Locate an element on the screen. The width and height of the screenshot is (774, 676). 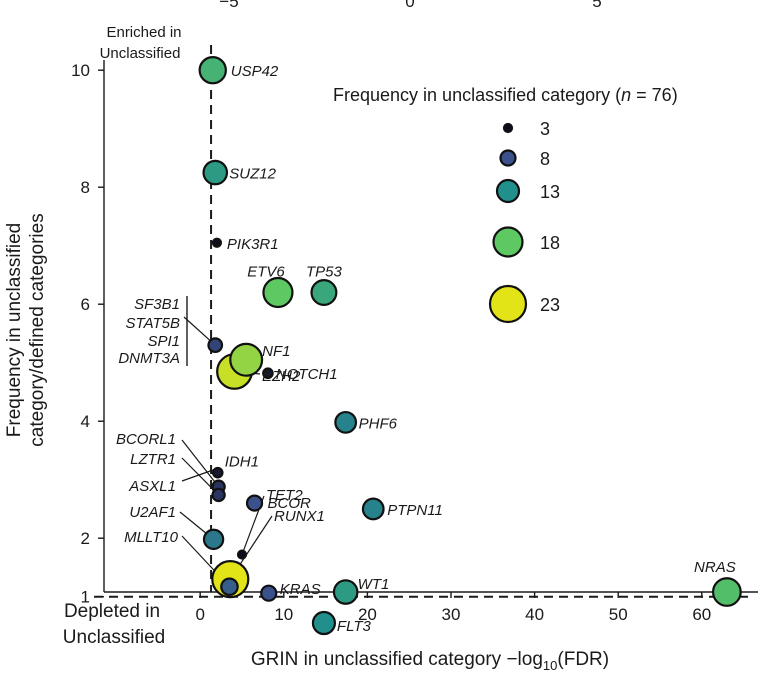
top-axis-tick-label: −5 is located at coordinates (228, 5).